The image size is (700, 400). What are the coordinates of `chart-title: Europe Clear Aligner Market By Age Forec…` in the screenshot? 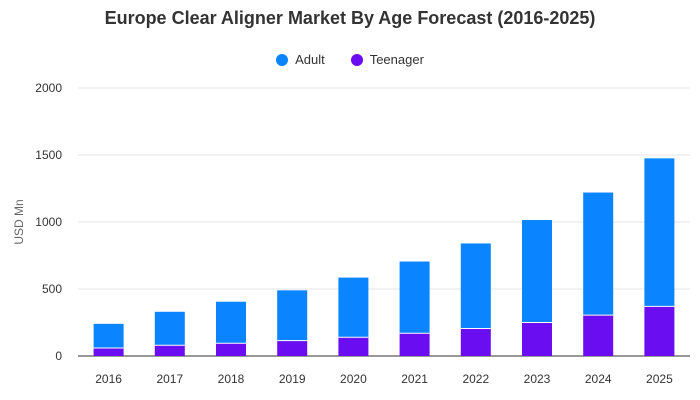 It's located at (350, 18).